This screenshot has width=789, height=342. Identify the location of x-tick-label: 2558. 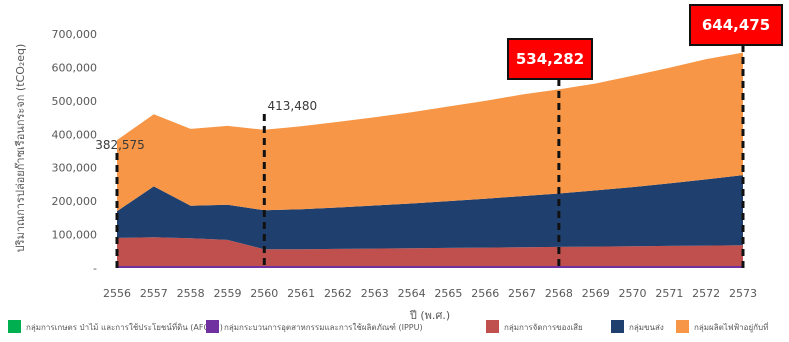
(191, 293).